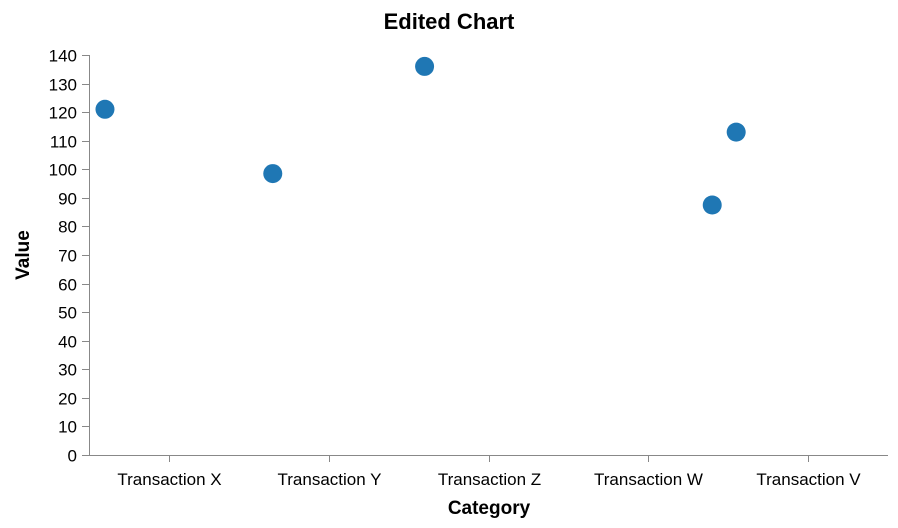 The image size is (898, 528). I want to click on y-tick-label: 110, so click(63, 142).